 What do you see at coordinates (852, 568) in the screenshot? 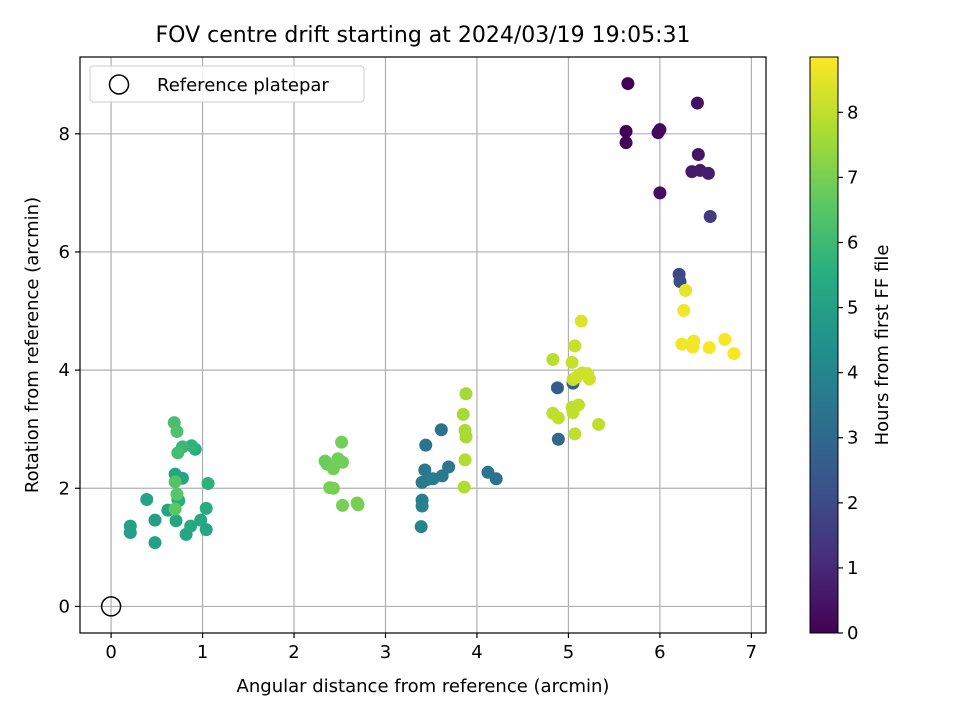
I see `colorbar-tick-label: 1` at bounding box center [852, 568].